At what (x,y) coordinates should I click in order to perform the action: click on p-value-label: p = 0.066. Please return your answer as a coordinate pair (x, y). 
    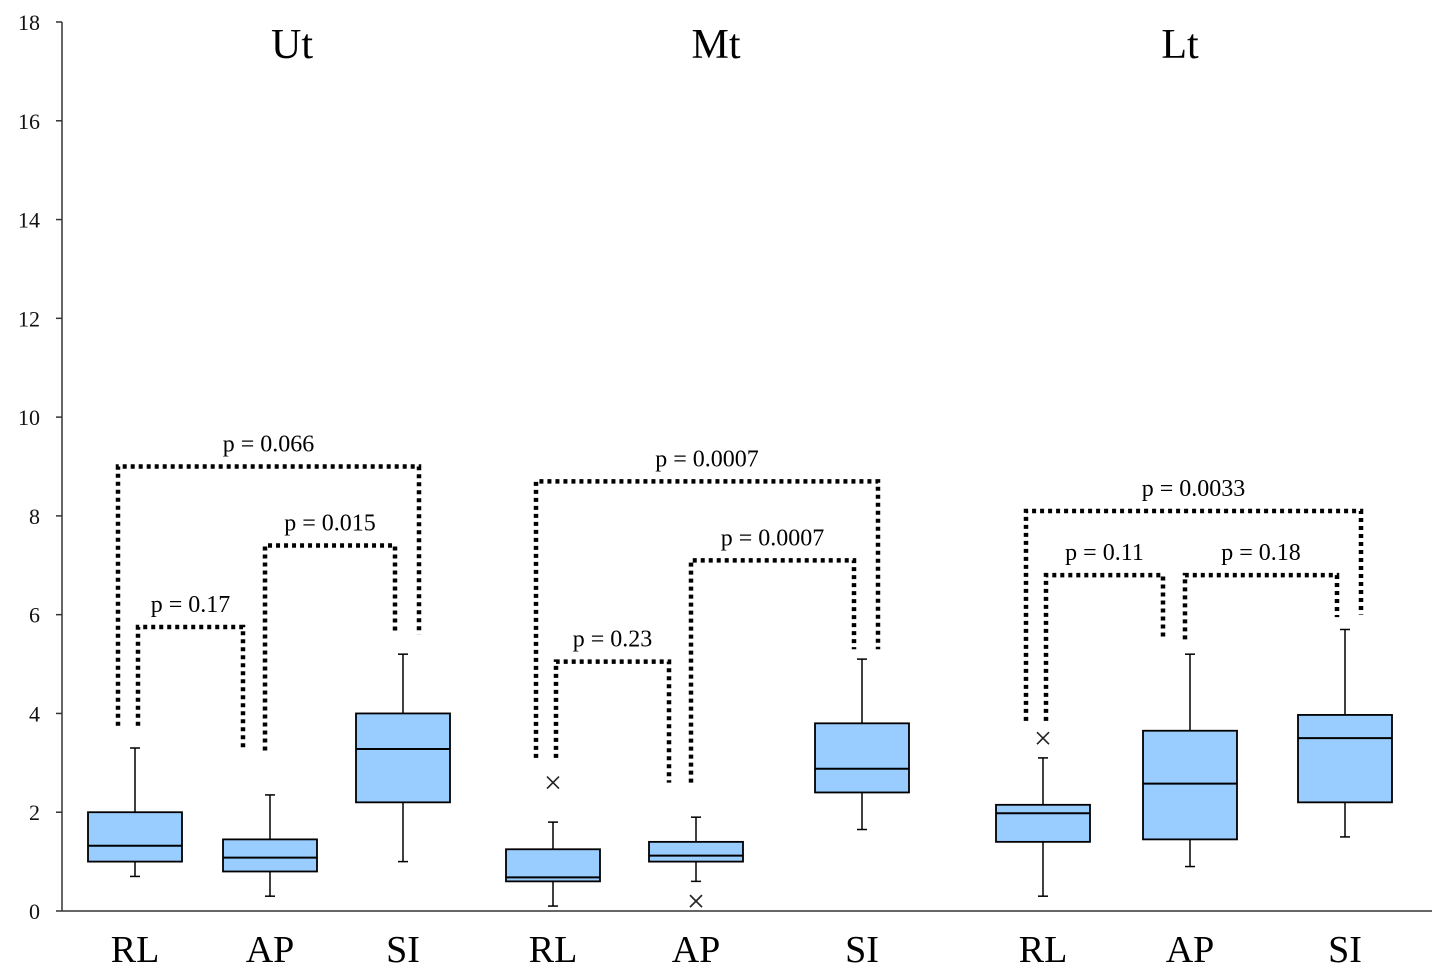
    Looking at the image, I should click on (269, 445).